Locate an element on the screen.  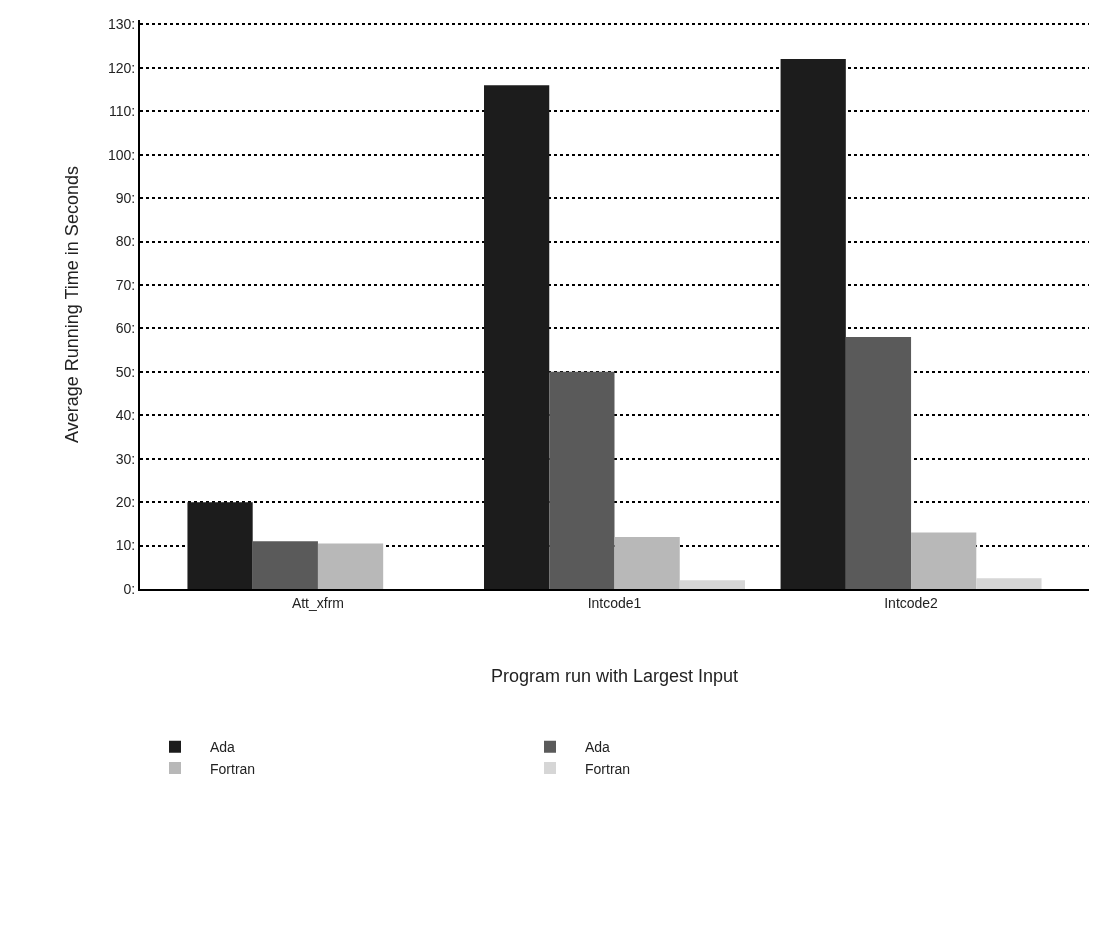
y-tick-label: 80: is located at coordinates (125, 241).